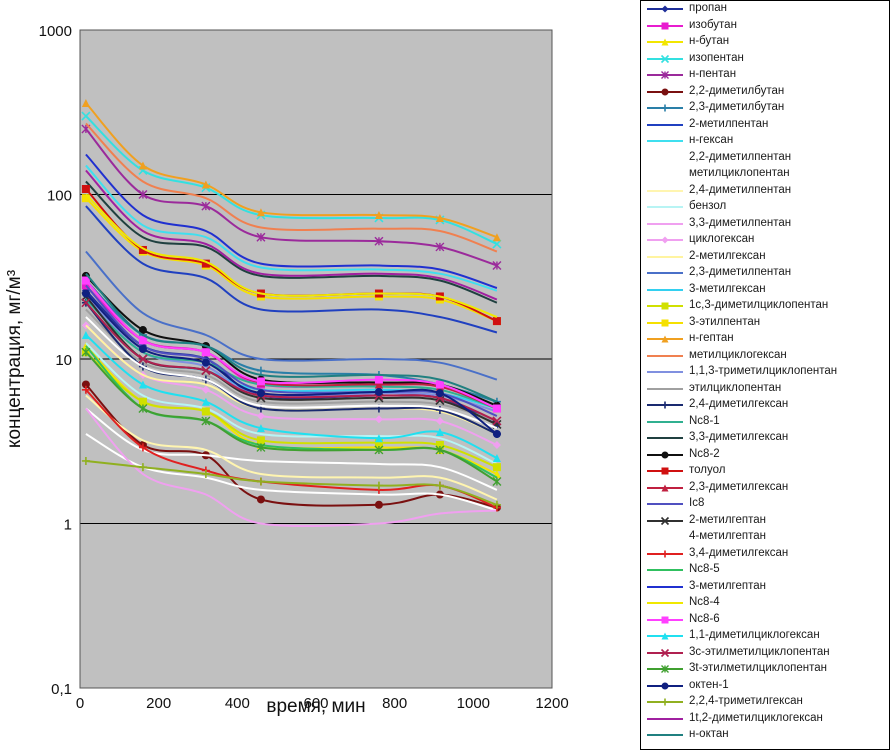  Describe the element at coordinates (737, 107) in the screenshot. I see `legend-label: 2,3-диметилбутан` at that location.